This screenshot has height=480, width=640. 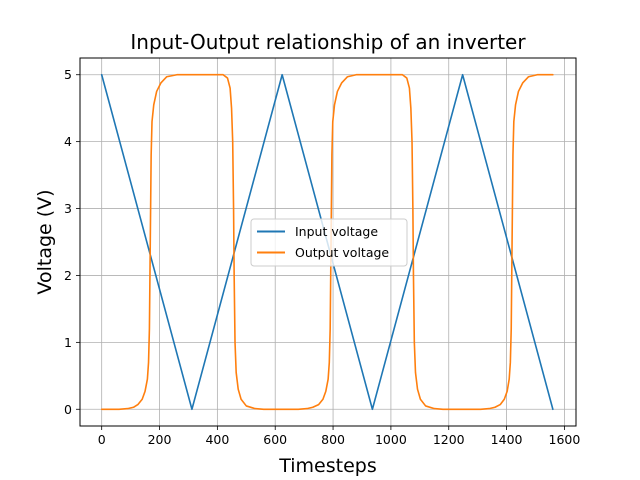 I want to click on x-tick-label: 1000, so click(x=391, y=439).